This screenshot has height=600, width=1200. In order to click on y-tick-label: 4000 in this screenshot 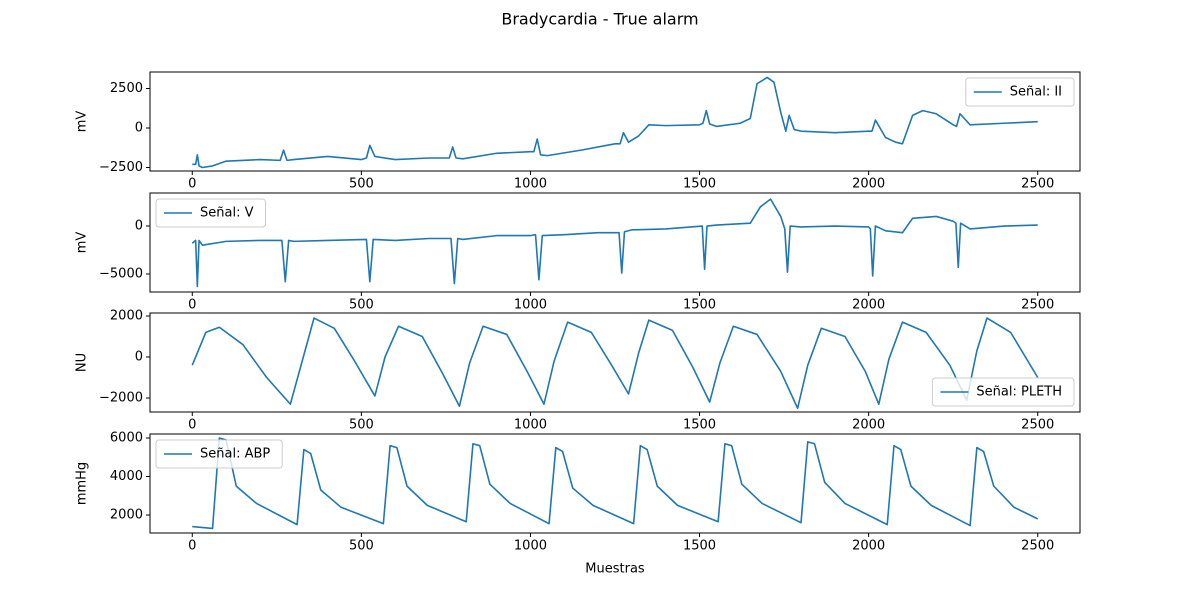, I will do `click(126, 476)`.